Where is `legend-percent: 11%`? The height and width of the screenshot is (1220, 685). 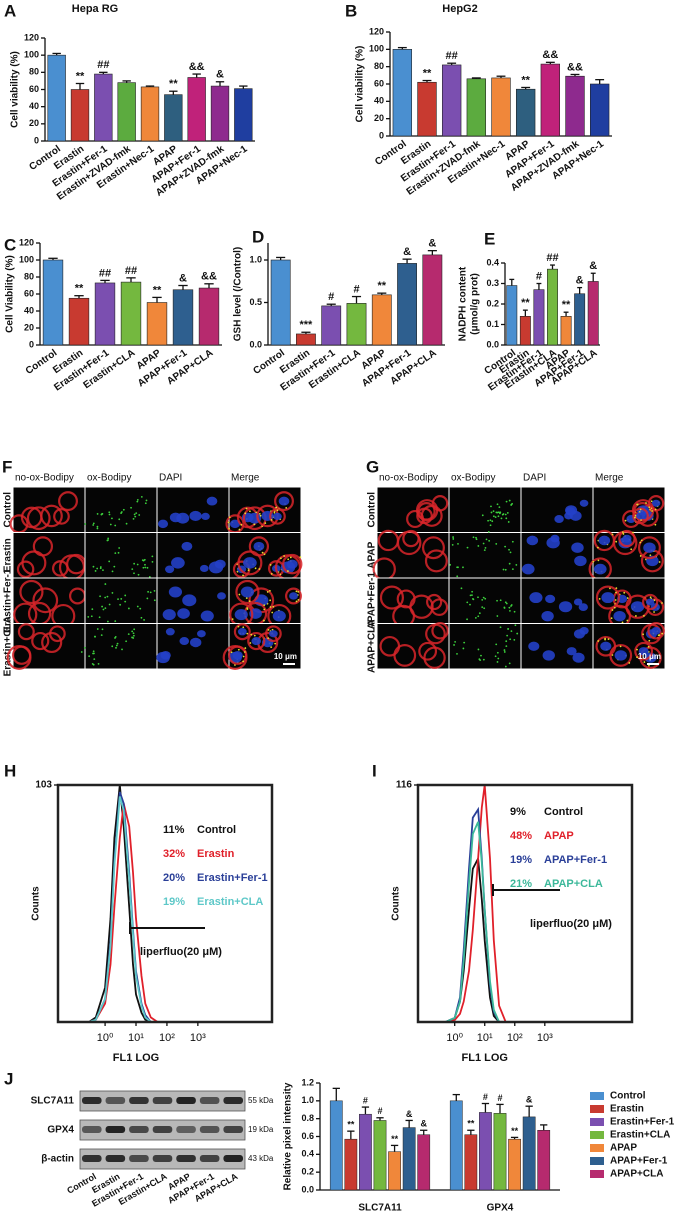 legend-percent: 11% is located at coordinates (174, 830).